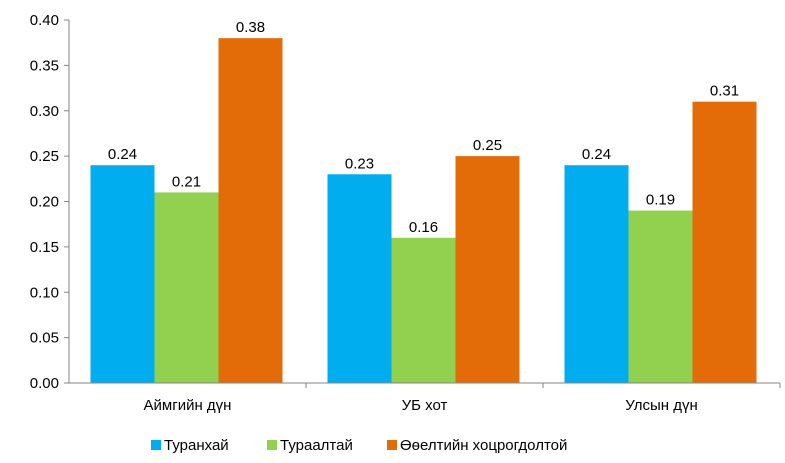 The image size is (785, 463). I want to click on y-tick-label: 0.10, so click(44, 292).